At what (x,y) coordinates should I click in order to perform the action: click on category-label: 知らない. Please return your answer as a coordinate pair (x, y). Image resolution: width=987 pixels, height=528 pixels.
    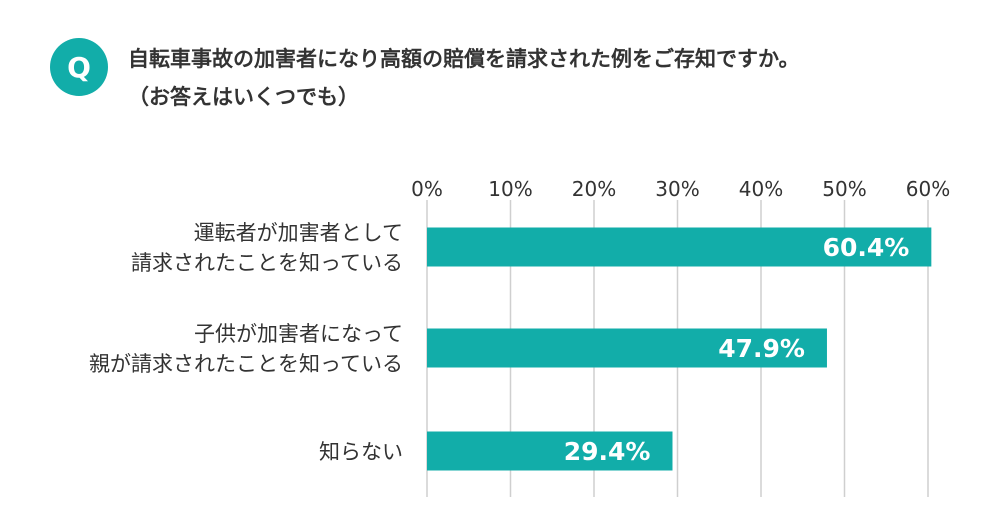
    Looking at the image, I should click on (361, 452).